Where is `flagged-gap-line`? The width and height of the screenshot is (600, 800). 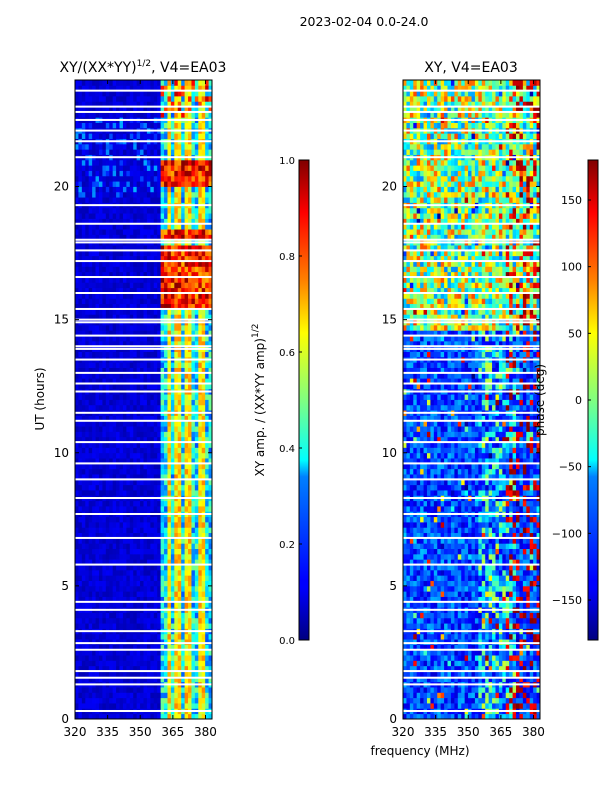 flagged-gap-line is located at coordinates (143, 420).